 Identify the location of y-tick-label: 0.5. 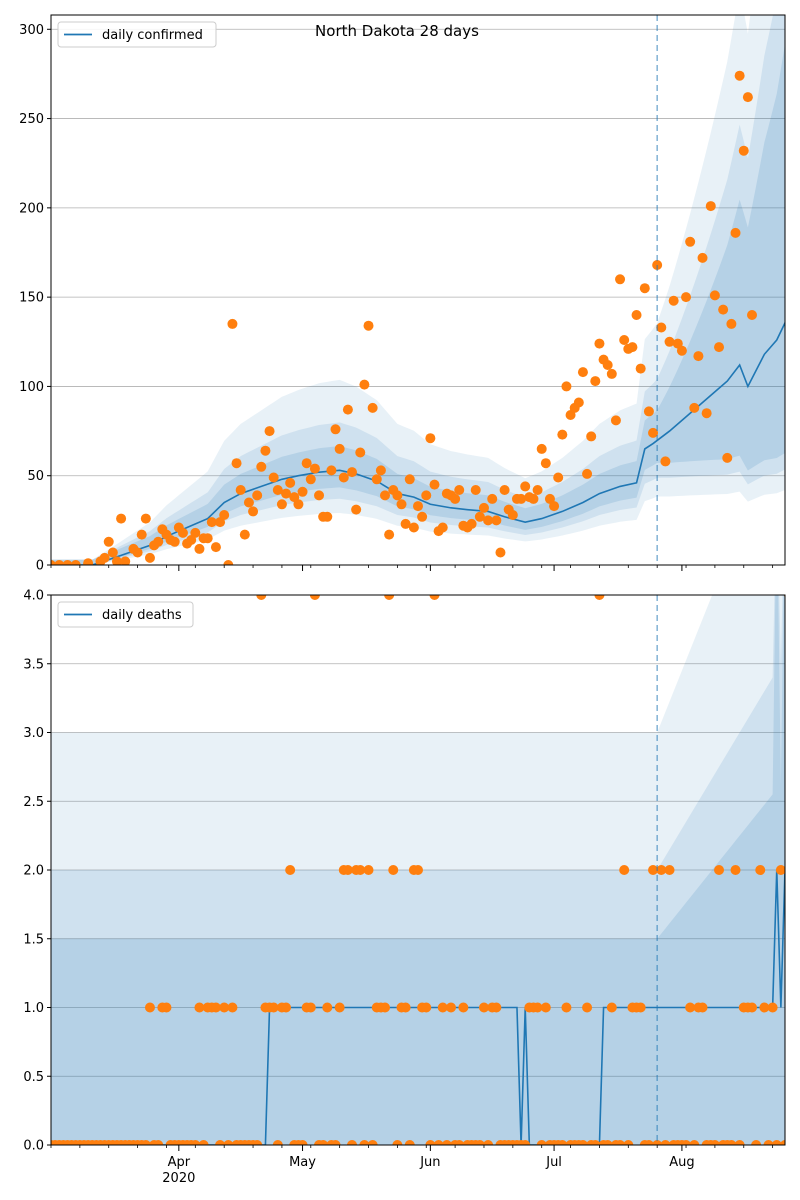
(33, 1077).